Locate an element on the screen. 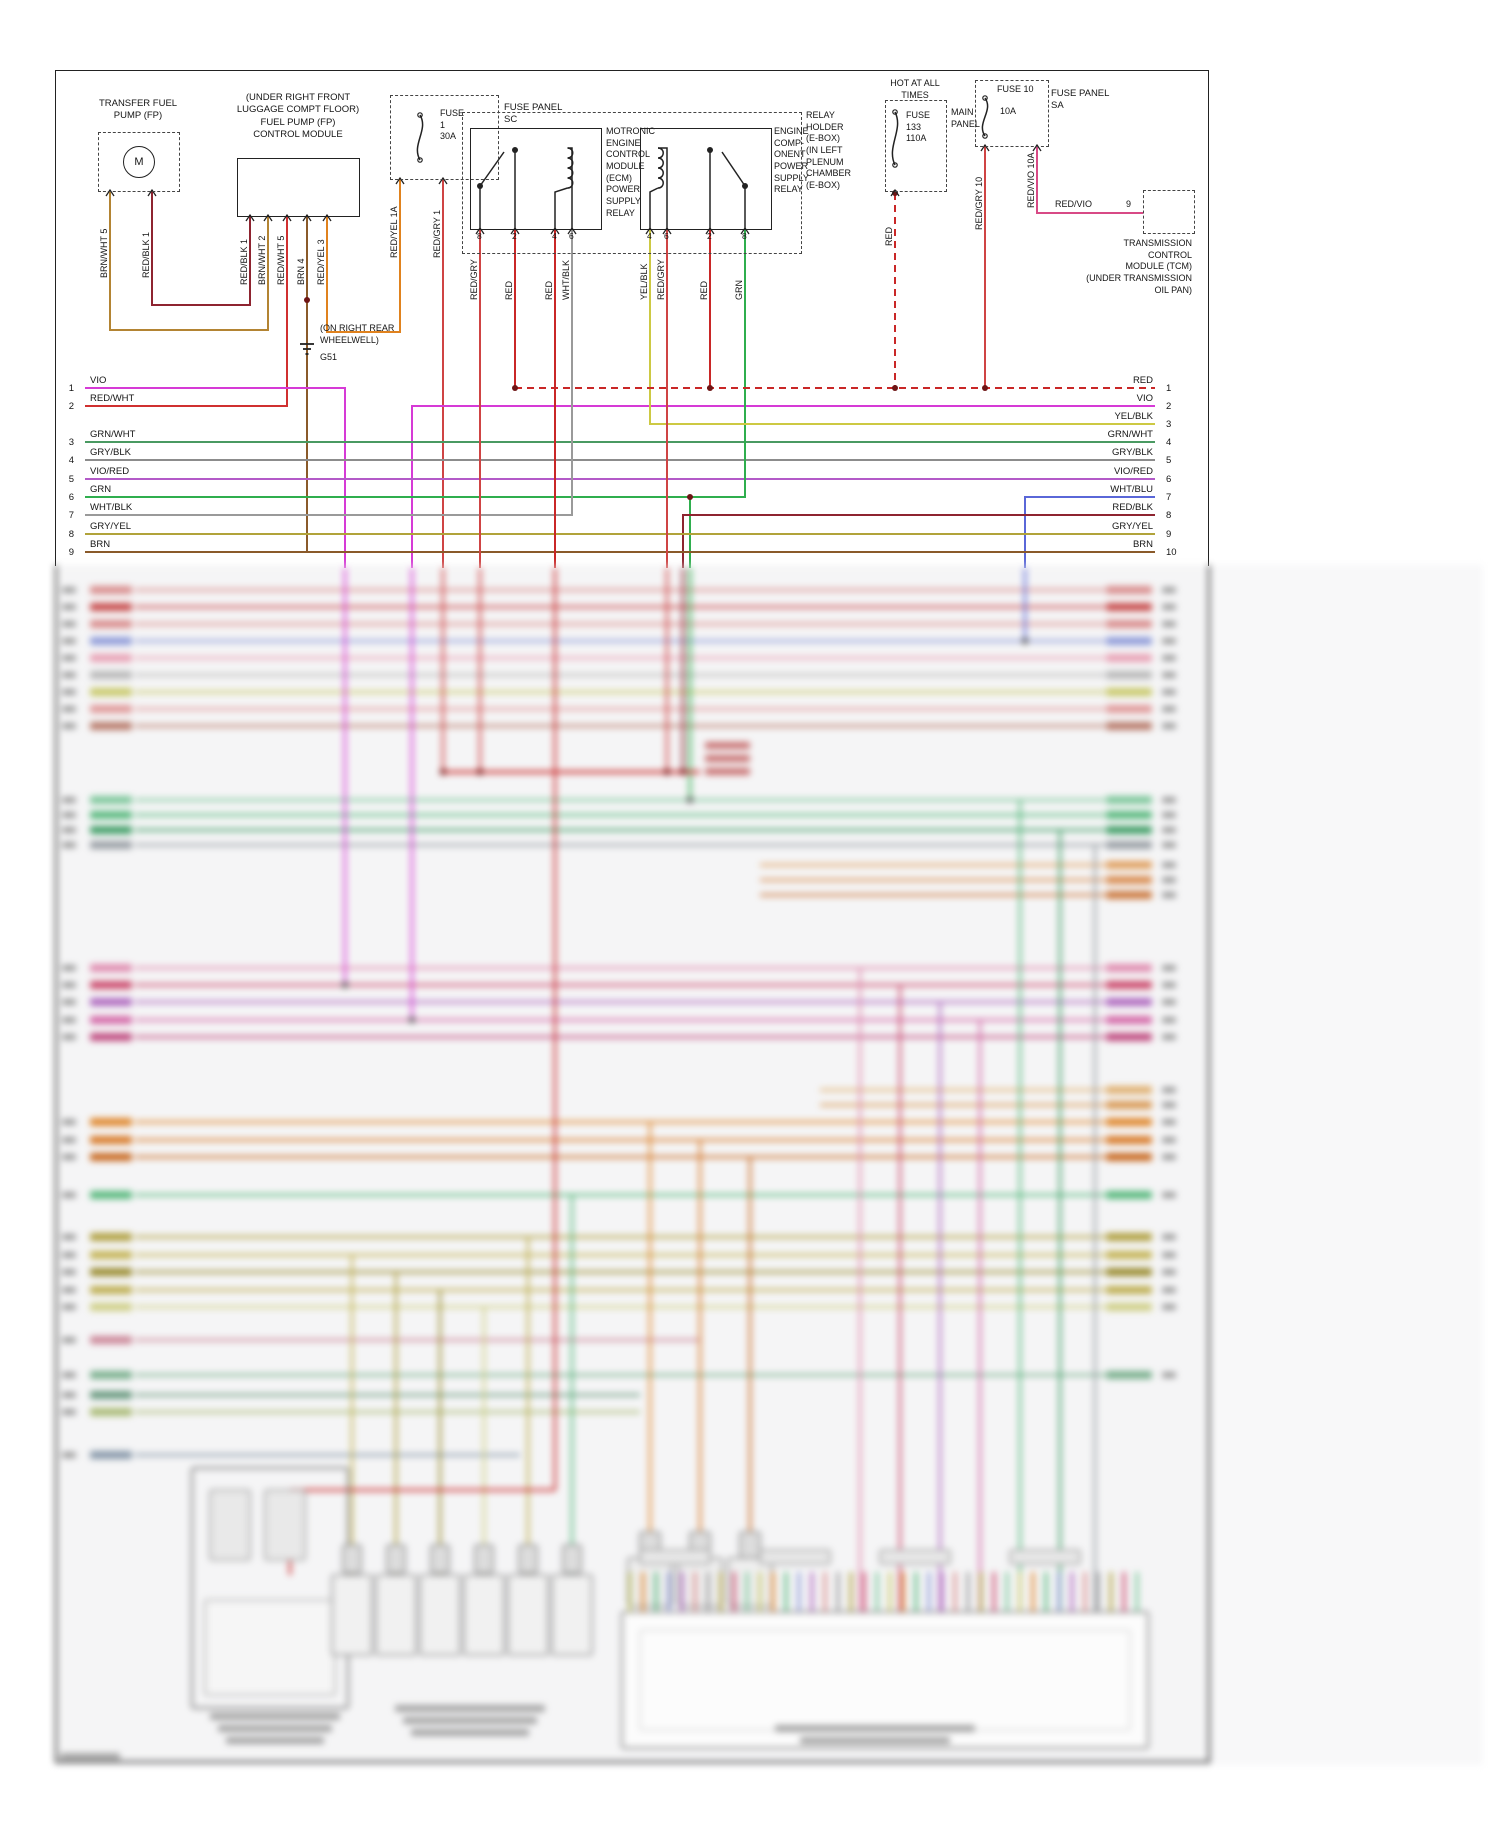 The height and width of the screenshot is (1827, 1500). left-row-label-1: VIO is located at coordinates (98, 380).